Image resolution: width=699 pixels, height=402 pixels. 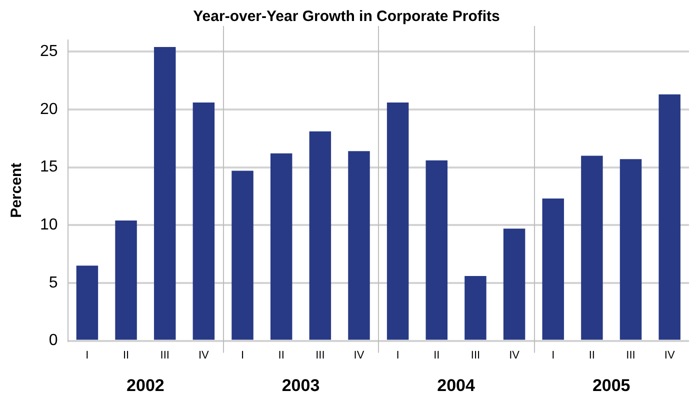 What do you see at coordinates (49, 167) in the screenshot?
I see `y-tick-label: 15` at bounding box center [49, 167].